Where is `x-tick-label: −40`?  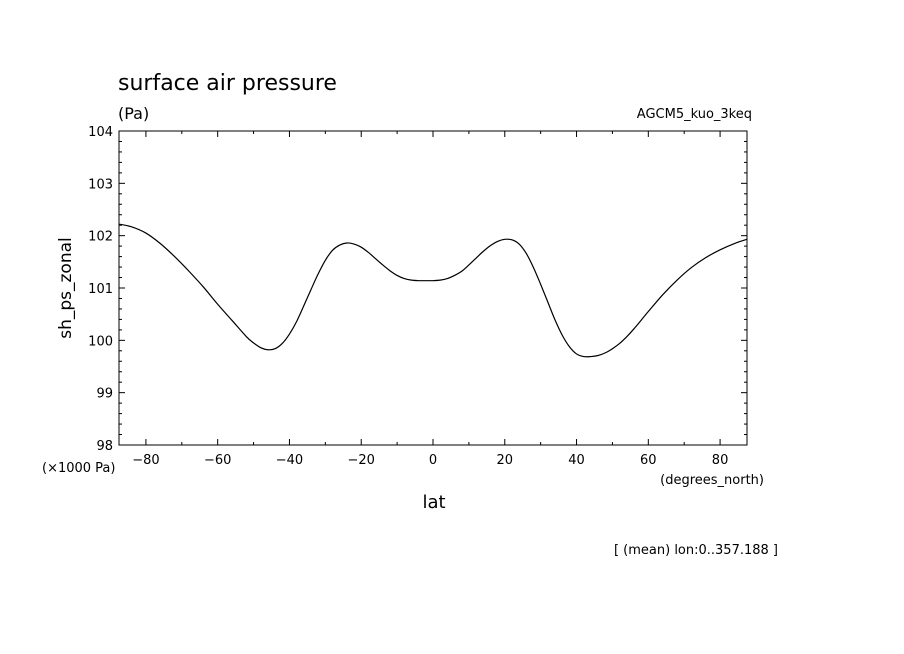 x-tick-label: −40 is located at coordinates (289, 460).